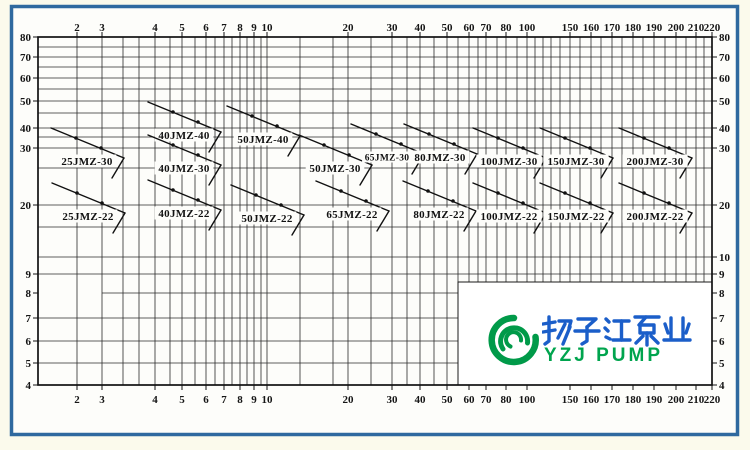  I want to click on yzj-pump-logo: 扬子江泵业 YZJ PUMP, so click(585, 333).